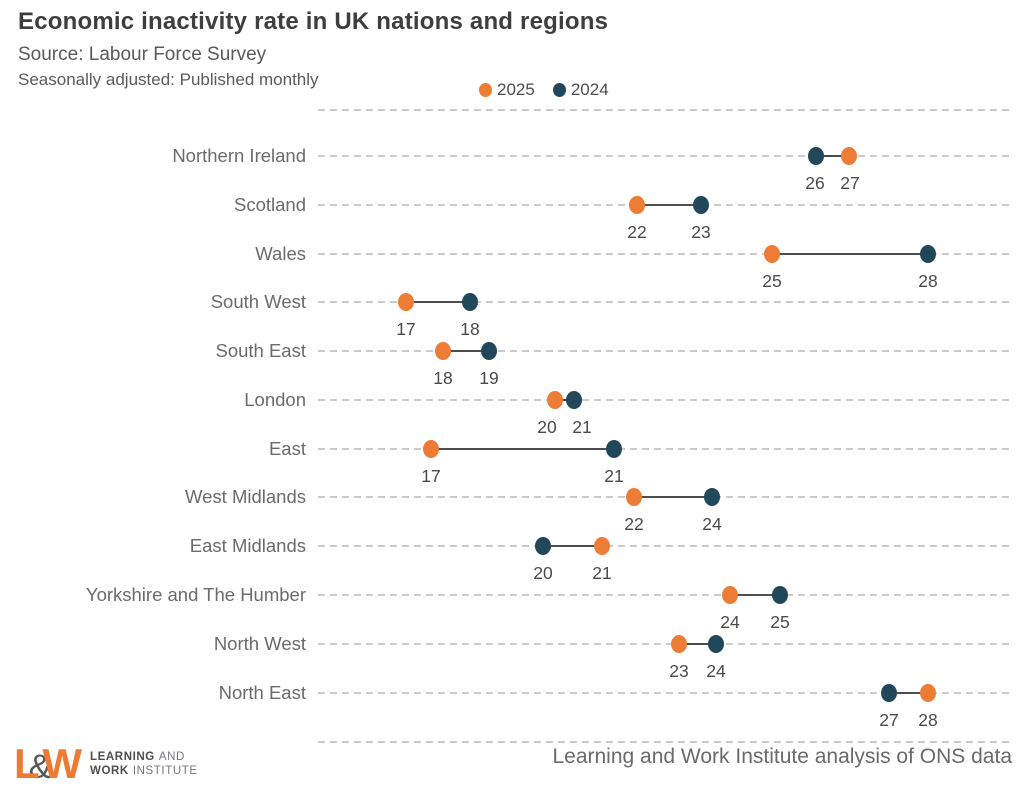 The image size is (1024, 790). Describe the element at coordinates (889, 720) in the screenshot. I see `value-label-2024: 27` at that location.